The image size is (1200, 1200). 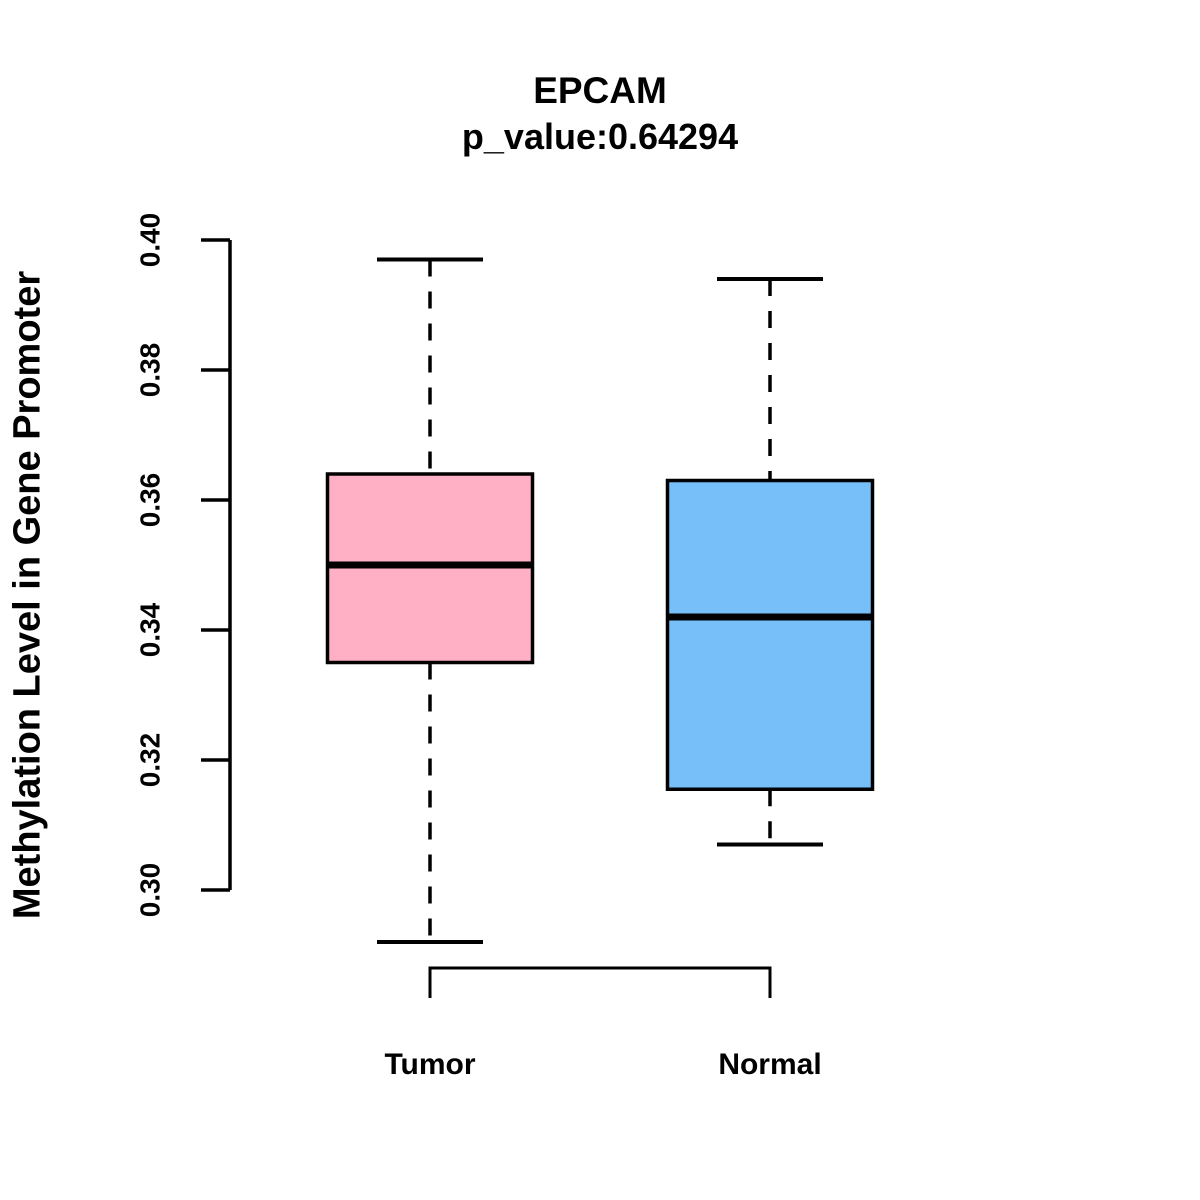 I want to click on y-axis-tick-label: 0.30, so click(x=150, y=890).